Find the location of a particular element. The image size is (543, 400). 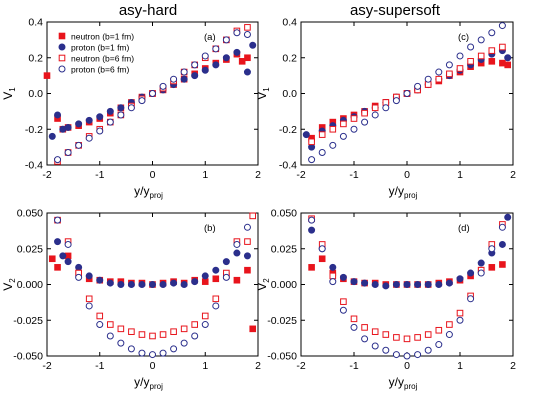

y-tick-label: 0.000 is located at coordinates (284, 285).